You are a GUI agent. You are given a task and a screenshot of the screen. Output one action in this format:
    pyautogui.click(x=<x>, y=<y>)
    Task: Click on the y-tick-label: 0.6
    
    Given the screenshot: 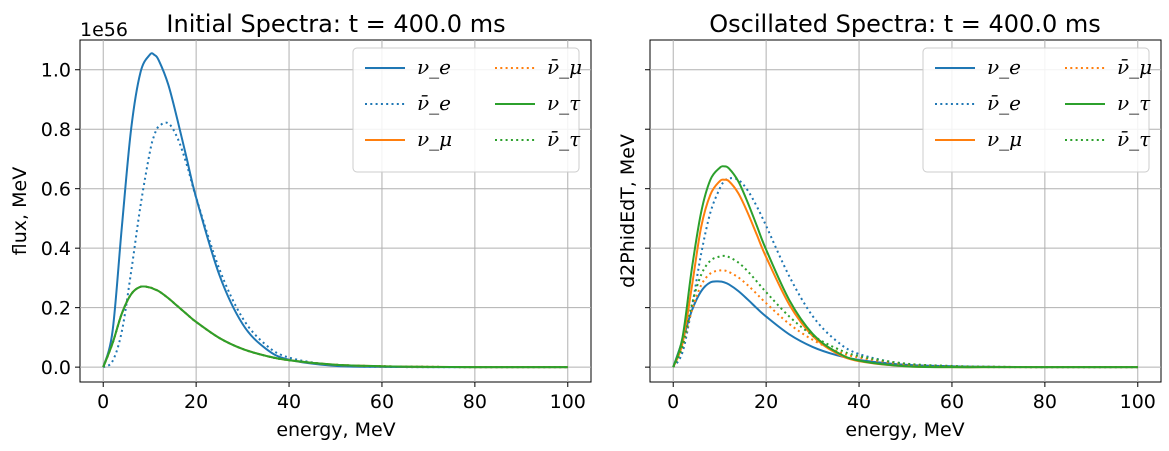 What is the action you would take?
    pyautogui.click(x=56, y=190)
    